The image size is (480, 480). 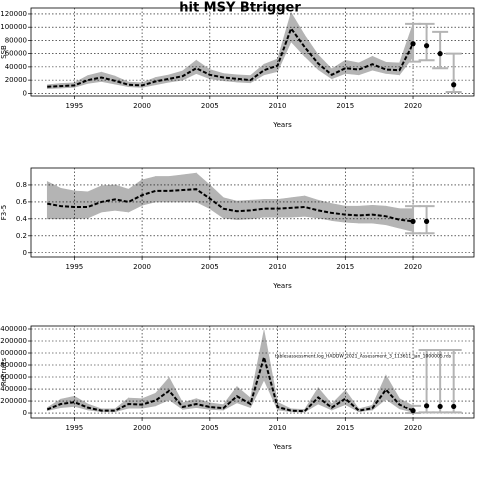 I want to click on y-tick-label: 60000, so click(x=16, y=54).